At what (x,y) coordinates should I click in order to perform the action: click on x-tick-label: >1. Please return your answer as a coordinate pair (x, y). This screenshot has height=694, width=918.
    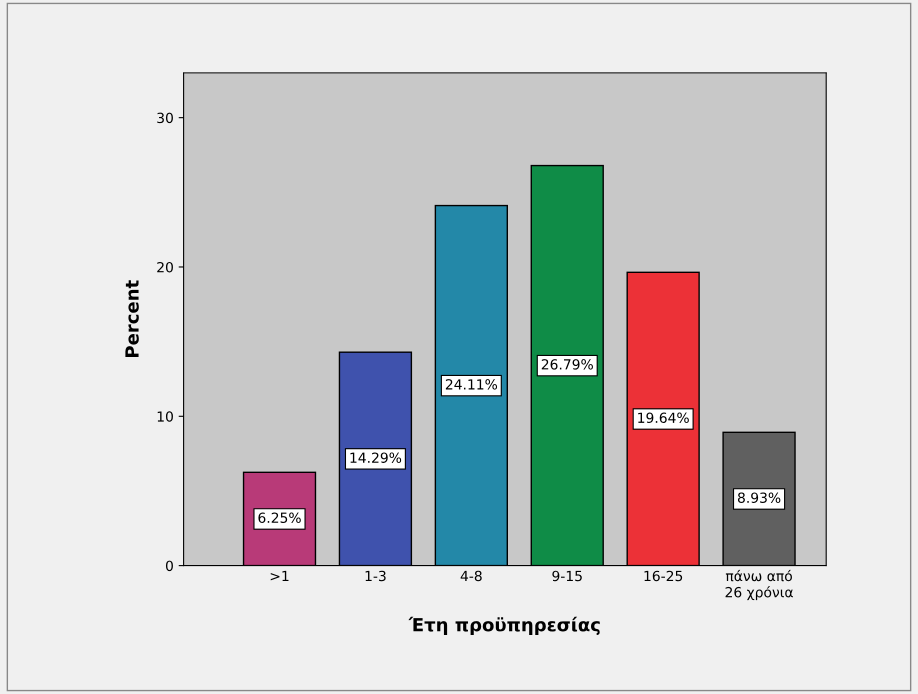
    Looking at the image, I should click on (279, 576).